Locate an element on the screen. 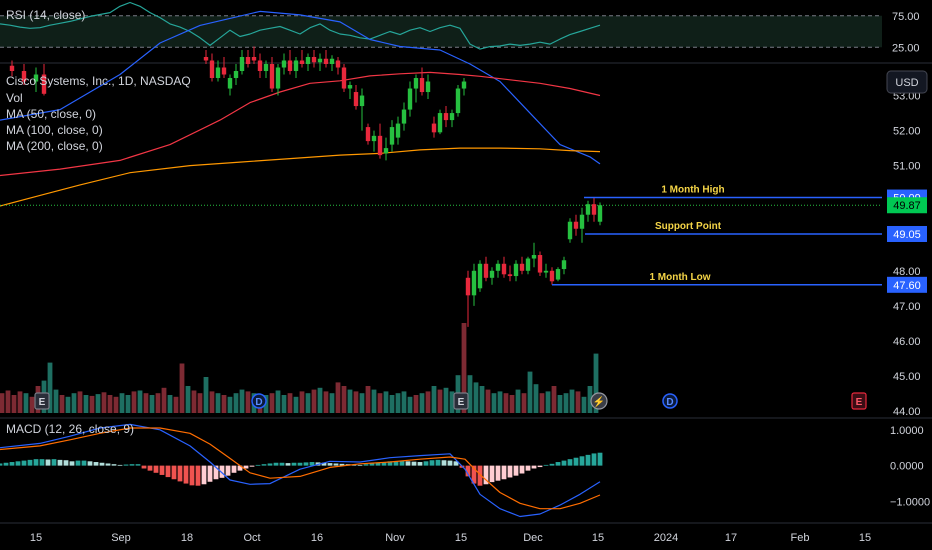 This screenshot has height=550, width=932. macd-tick-label: 1.0000 is located at coordinates (907, 431).